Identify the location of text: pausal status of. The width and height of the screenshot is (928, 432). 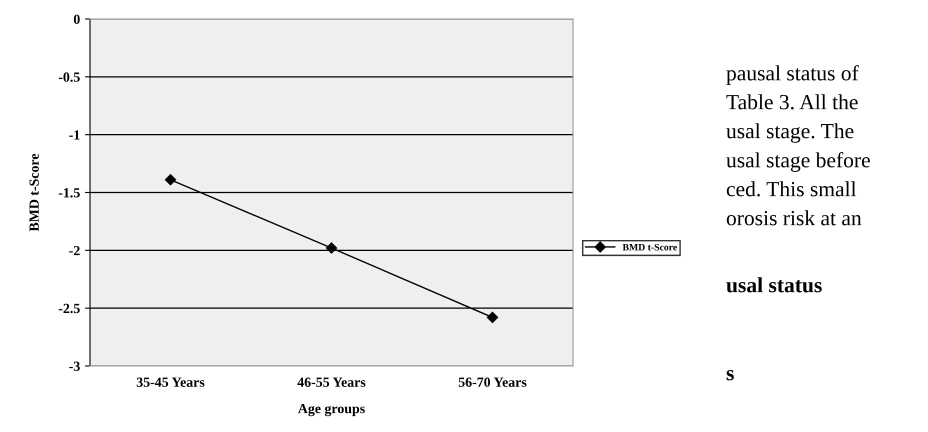
(792, 75).